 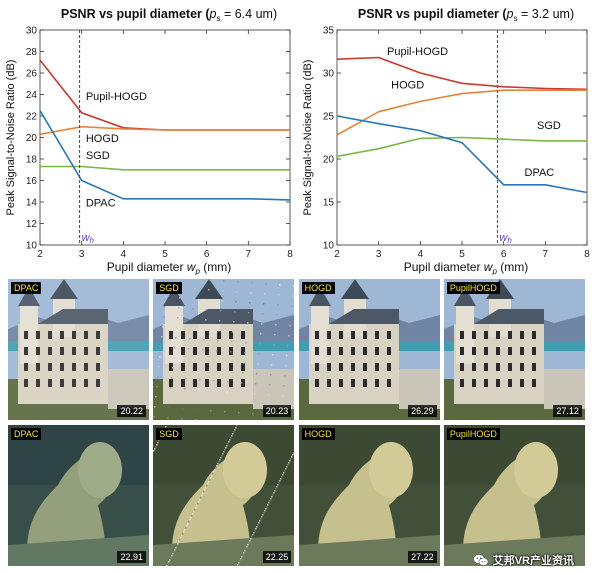 What do you see at coordinates (329, 117) in the screenshot?
I see `y-tick-label: 25` at bounding box center [329, 117].